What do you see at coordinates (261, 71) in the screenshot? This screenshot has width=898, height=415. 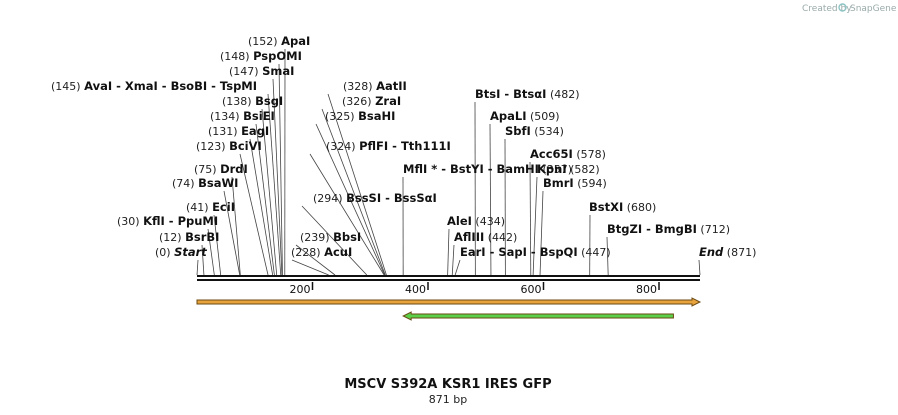 I see `site-label: (147) SmaI` at bounding box center [261, 71].